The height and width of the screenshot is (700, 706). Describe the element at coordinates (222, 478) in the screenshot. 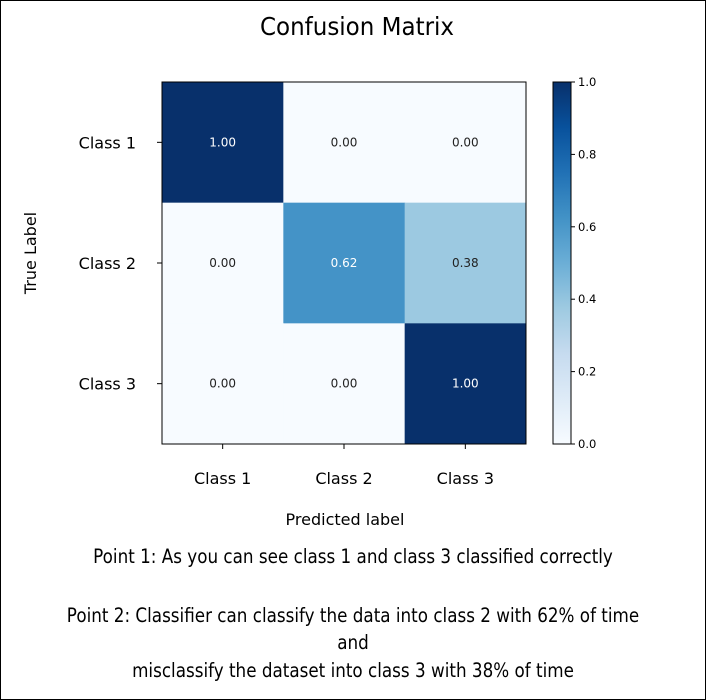

I see `x-tick-label: Class 1` at that location.